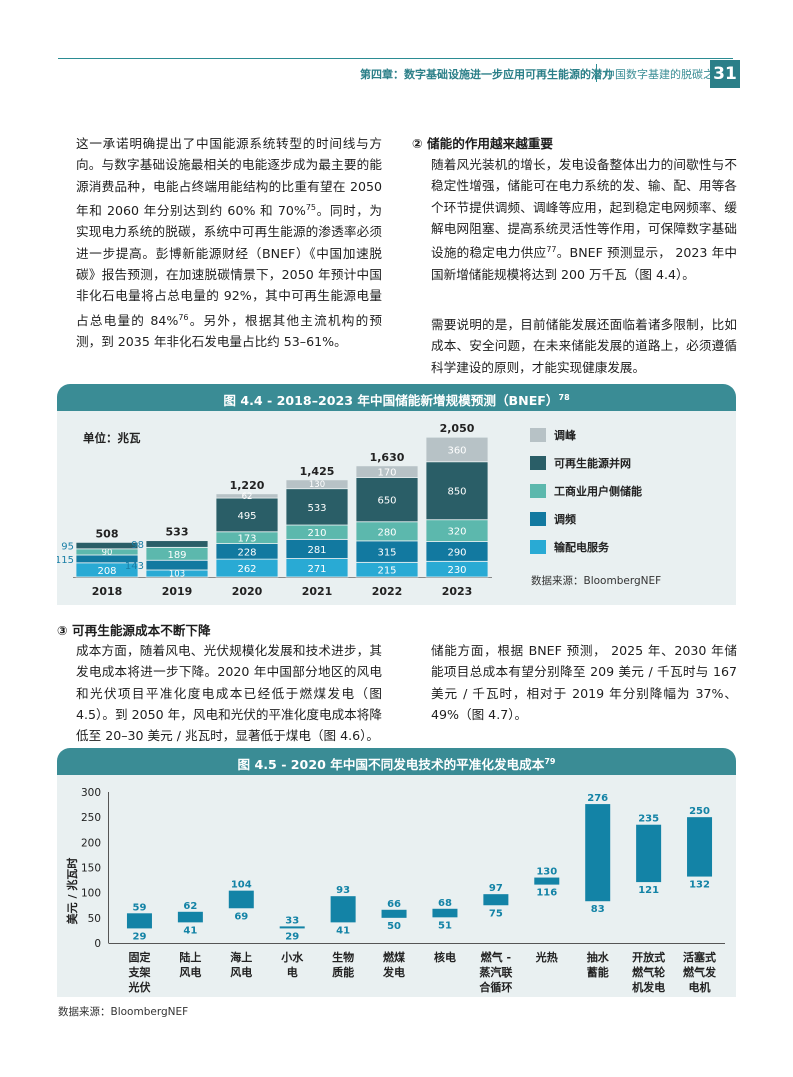 The height and width of the screenshot is (1077, 793). I want to click on segment-label: 228, so click(246, 552).